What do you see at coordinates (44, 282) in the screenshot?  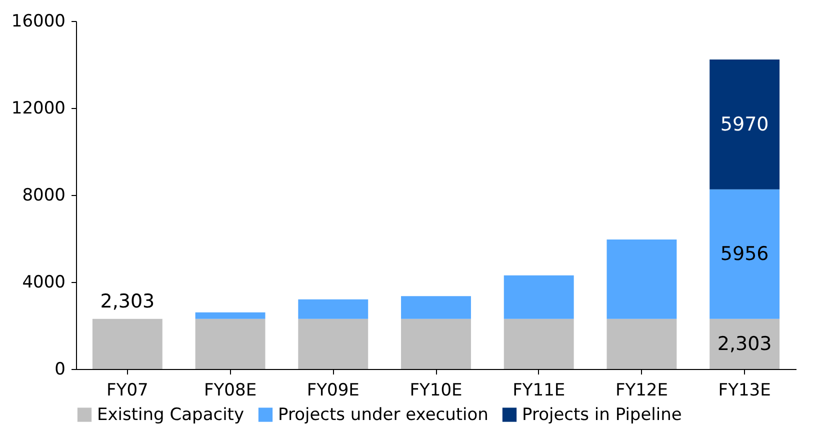 I see `y-tick-label: 4000` at bounding box center [44, 282].